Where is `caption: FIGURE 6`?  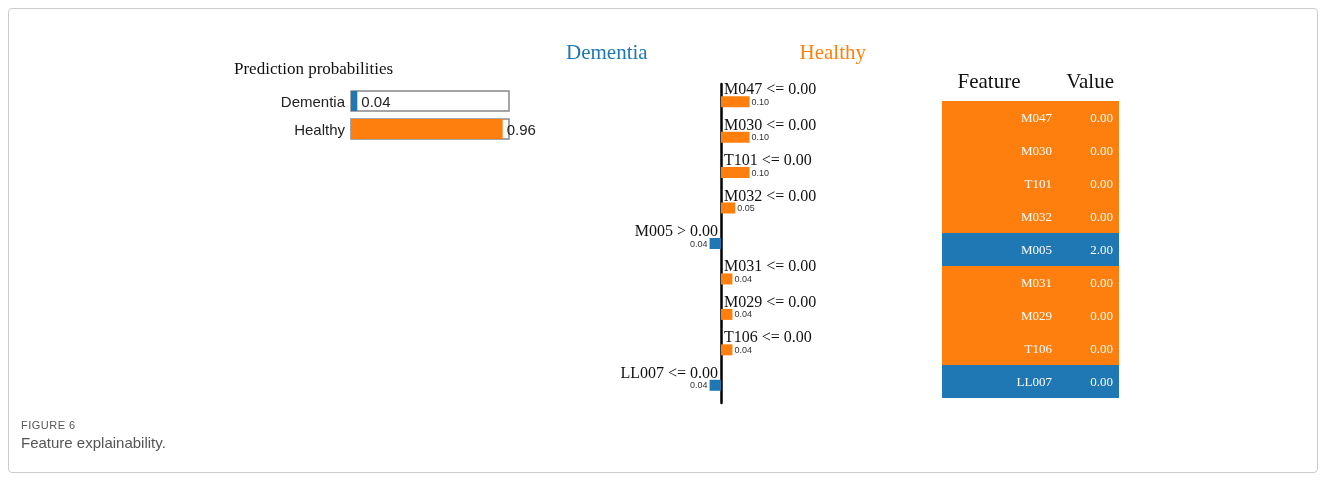 caption: FIGURE 6 is located at coordinates (49, 425).